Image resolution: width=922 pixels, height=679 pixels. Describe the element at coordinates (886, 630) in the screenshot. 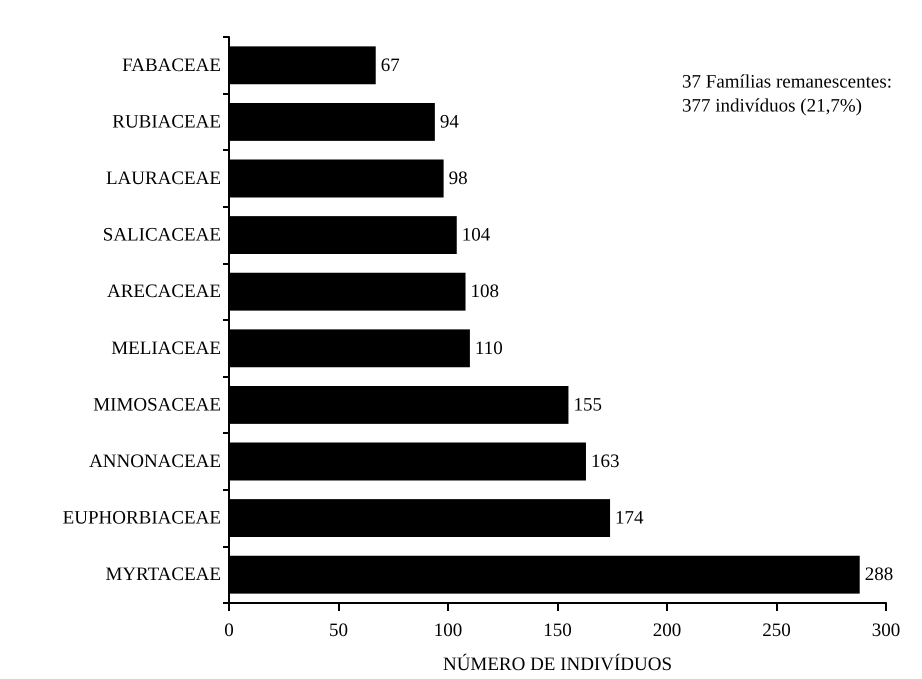

I see `x-tick-label: 300` at that location.